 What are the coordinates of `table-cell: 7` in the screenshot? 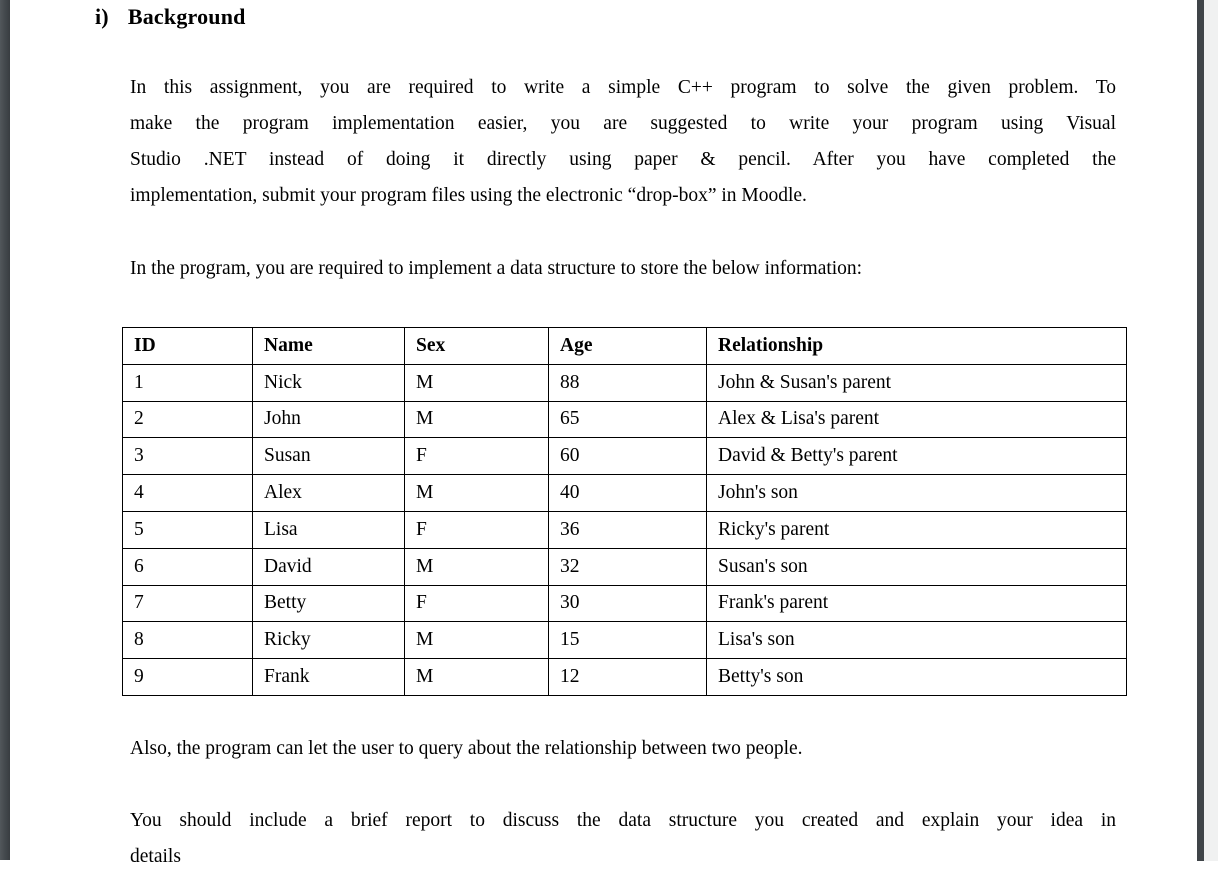 It's located at (187, 603).